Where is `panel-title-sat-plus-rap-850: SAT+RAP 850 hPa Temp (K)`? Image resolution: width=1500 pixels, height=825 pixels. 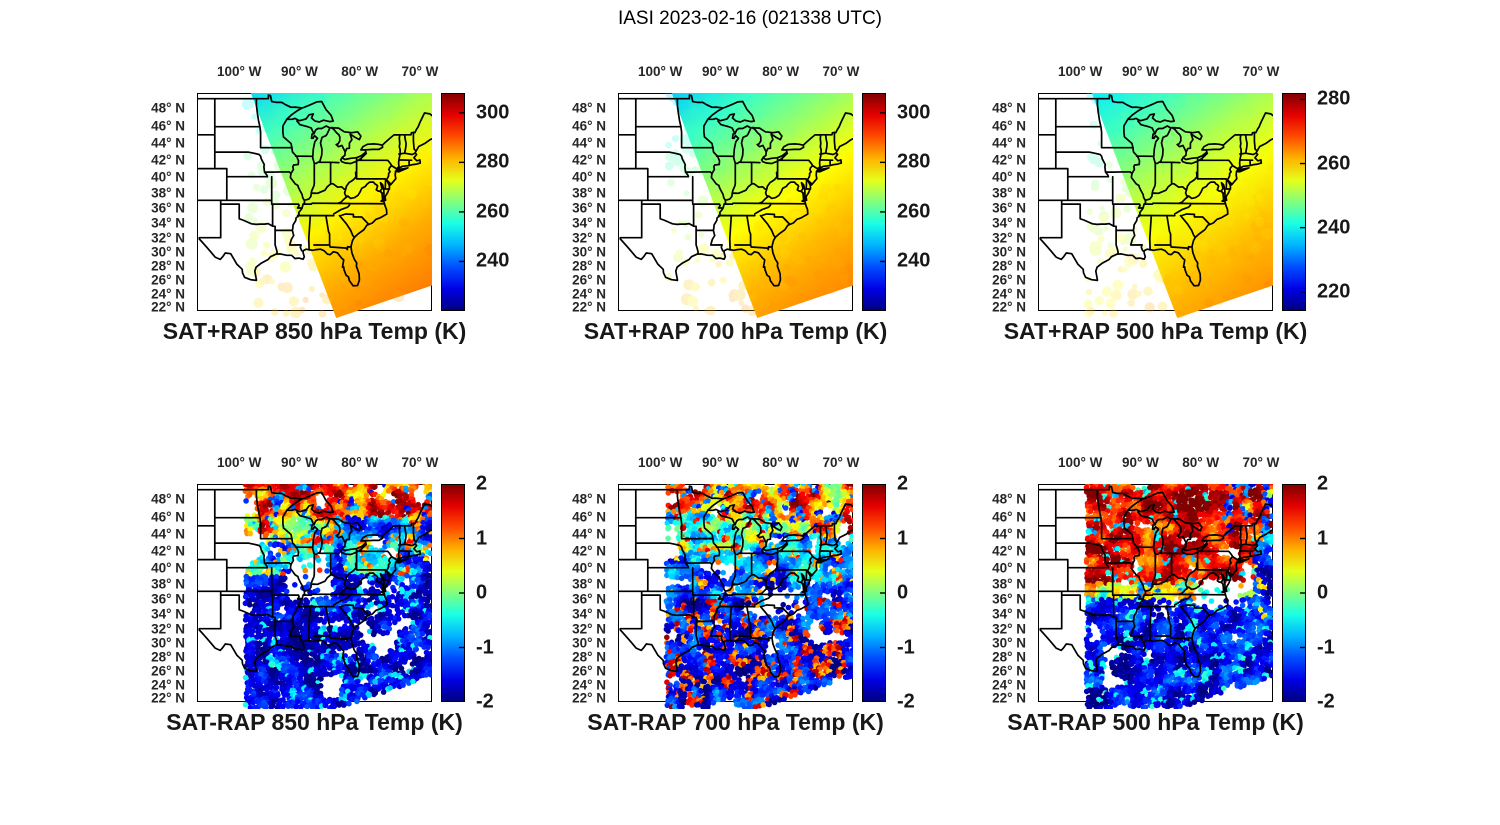 panel-title-sat-plus-rap-850: SAT+RAP 850 hPa Temp (K) is located at coordinates (314, 331).